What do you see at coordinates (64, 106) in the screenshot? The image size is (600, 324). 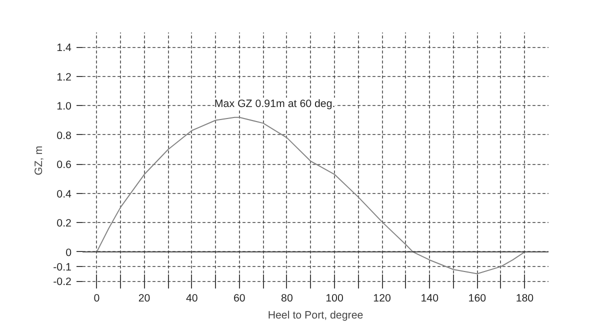 I see `y-tick-label: 1.0` at bounding box center [64, 106].